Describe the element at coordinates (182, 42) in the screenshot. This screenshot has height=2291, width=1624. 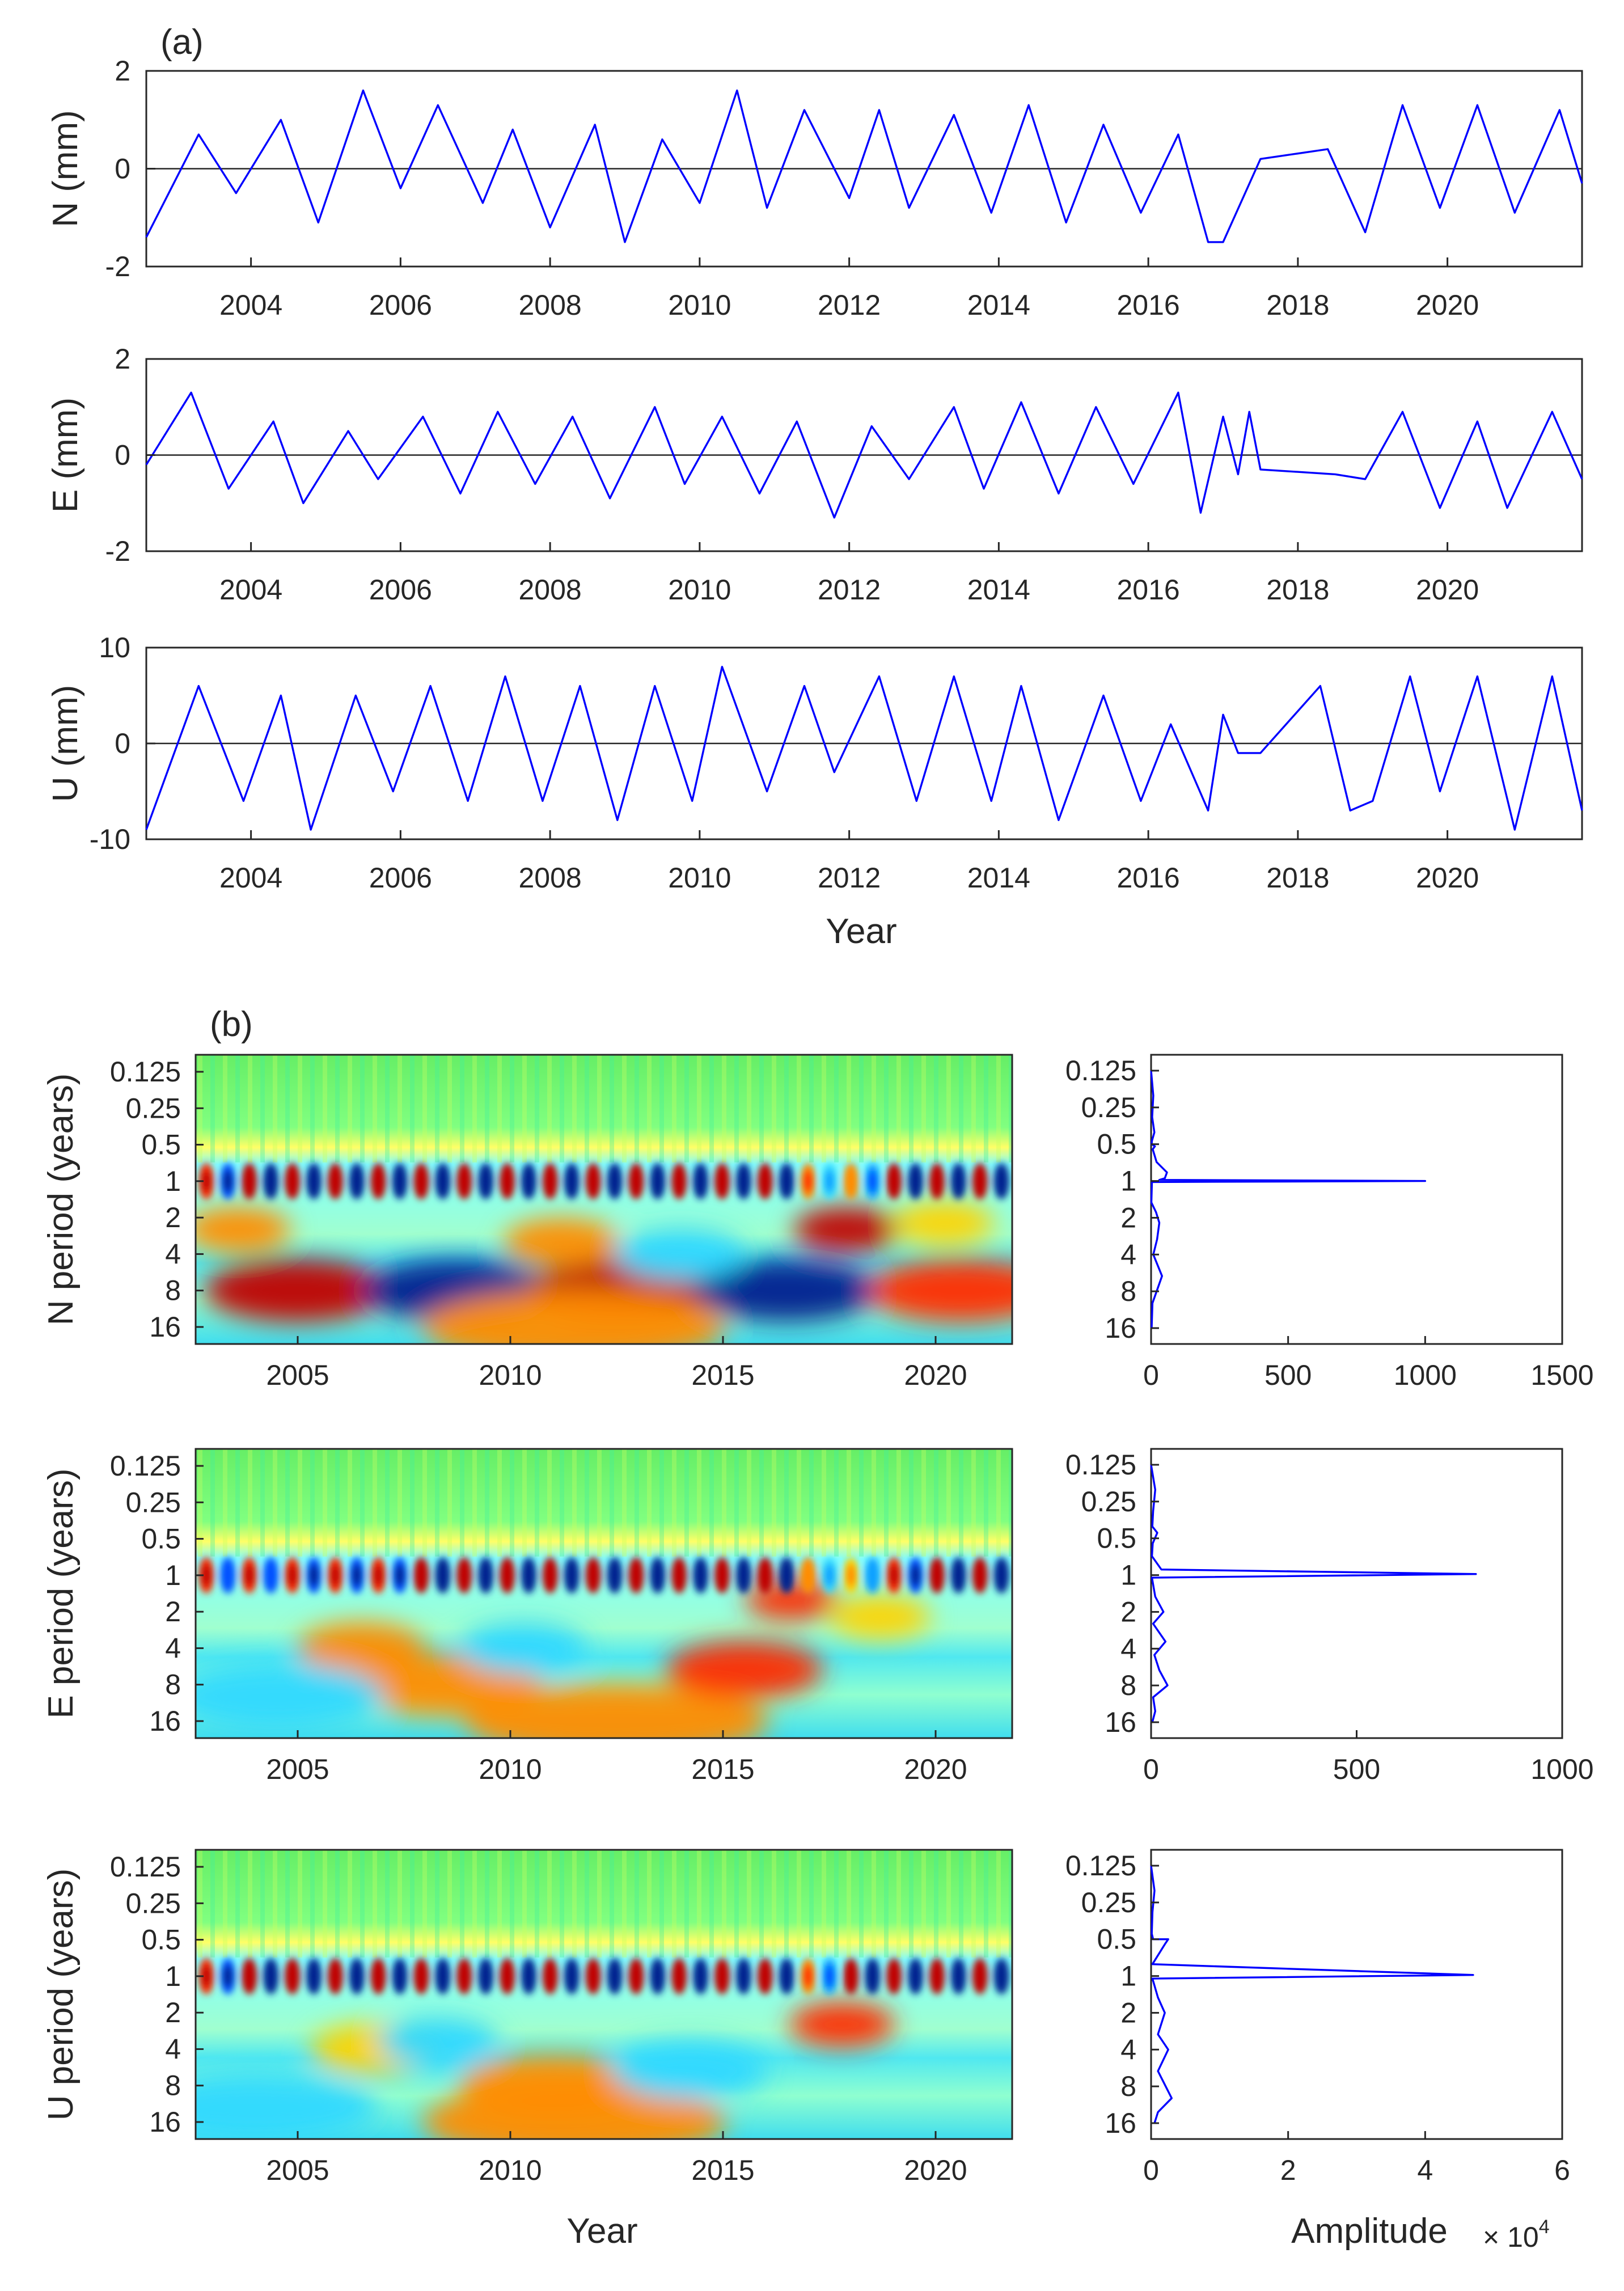
I see `panel-a-label: (a)` at that location.